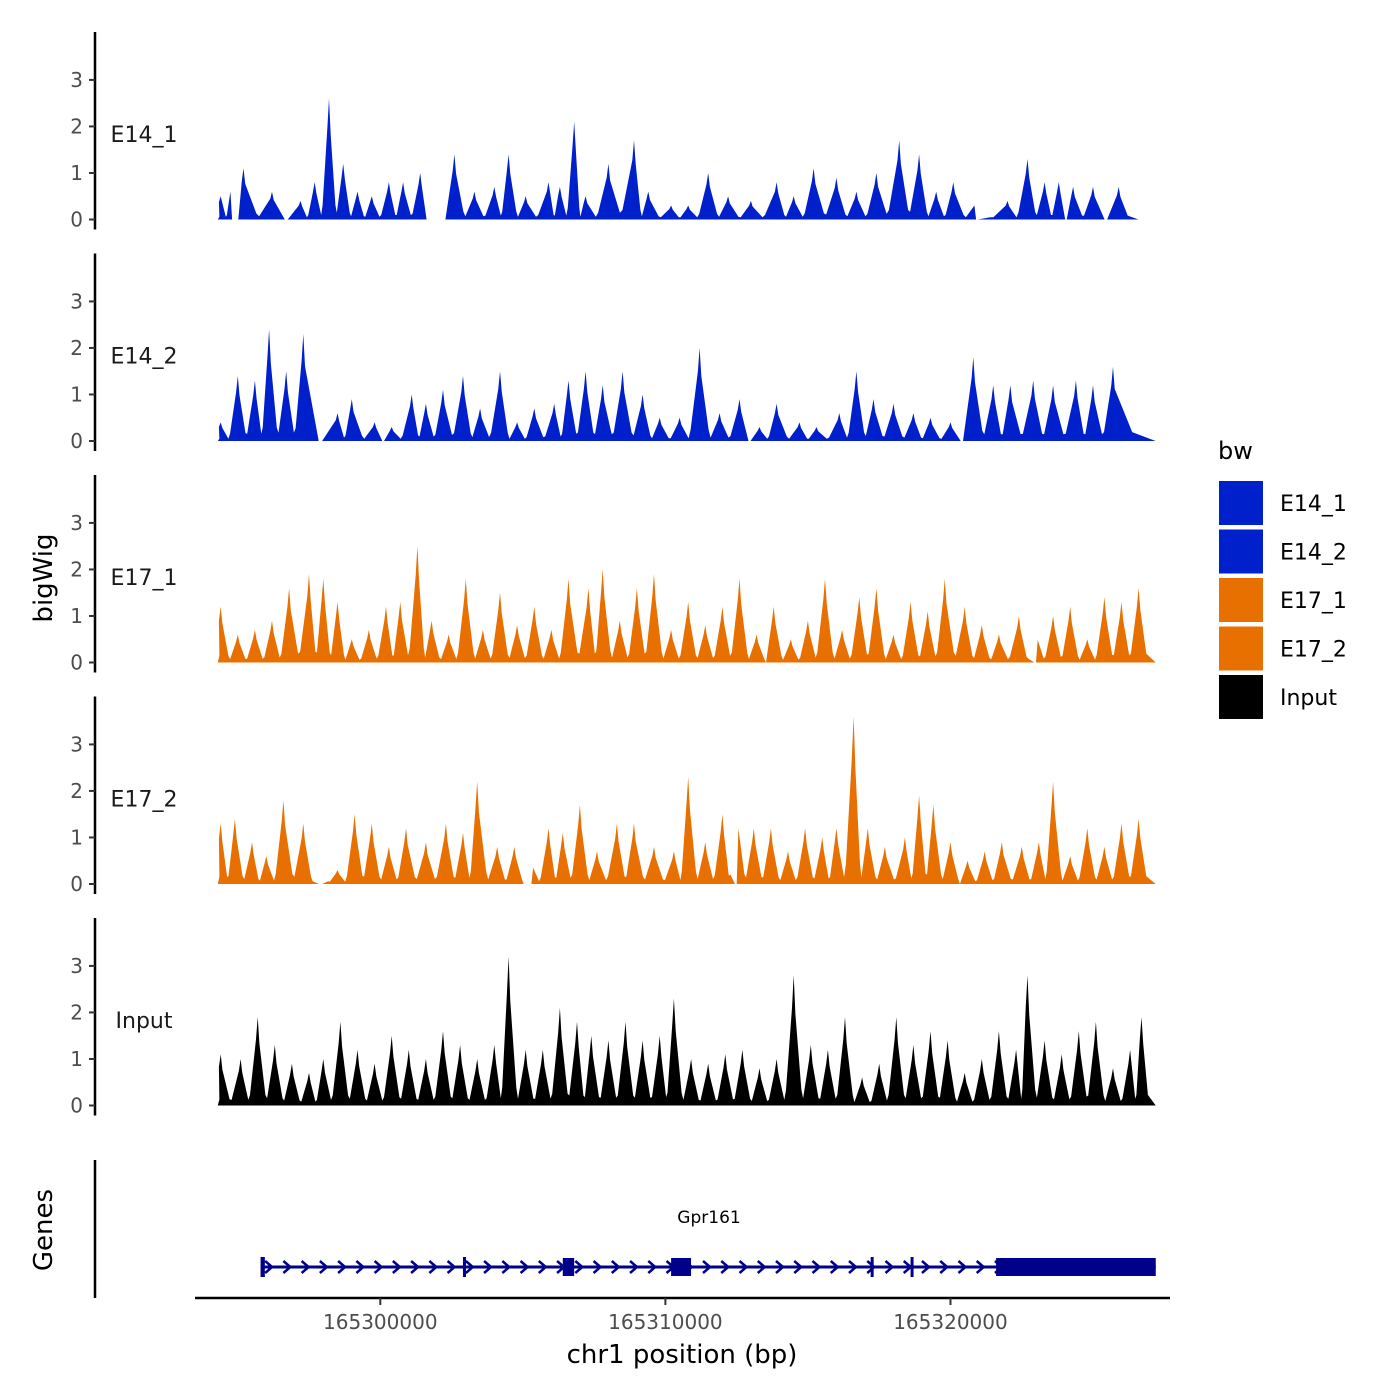  I want to click on track-e17-2: 0 1 2 3 E17_2, so click(613, 796).